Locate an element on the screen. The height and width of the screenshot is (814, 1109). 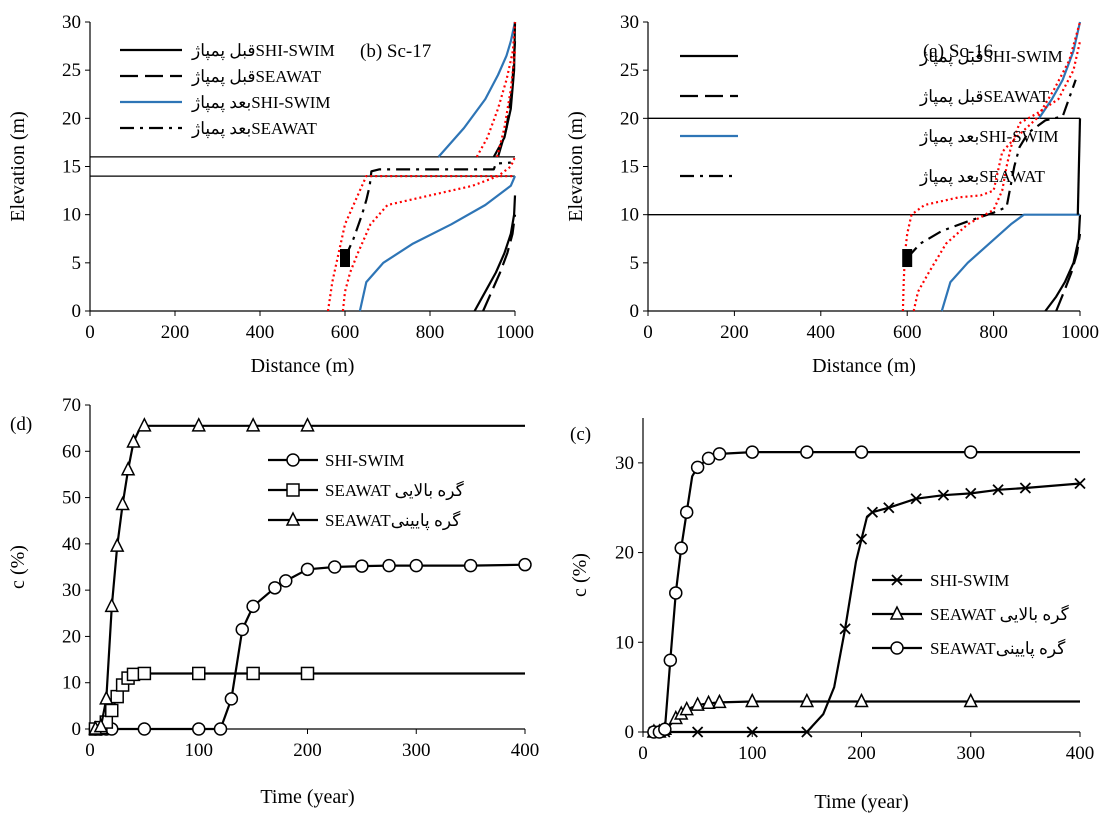
y-tick-label: 50 is located at coordinates (71, 498).